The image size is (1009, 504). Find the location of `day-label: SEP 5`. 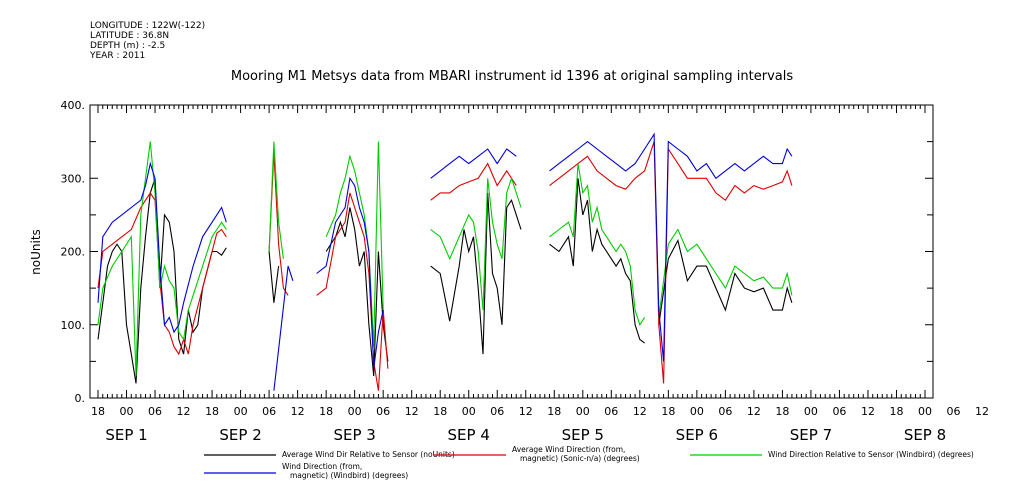

day-label: SEP 5 is located at coordinates (583, 435).